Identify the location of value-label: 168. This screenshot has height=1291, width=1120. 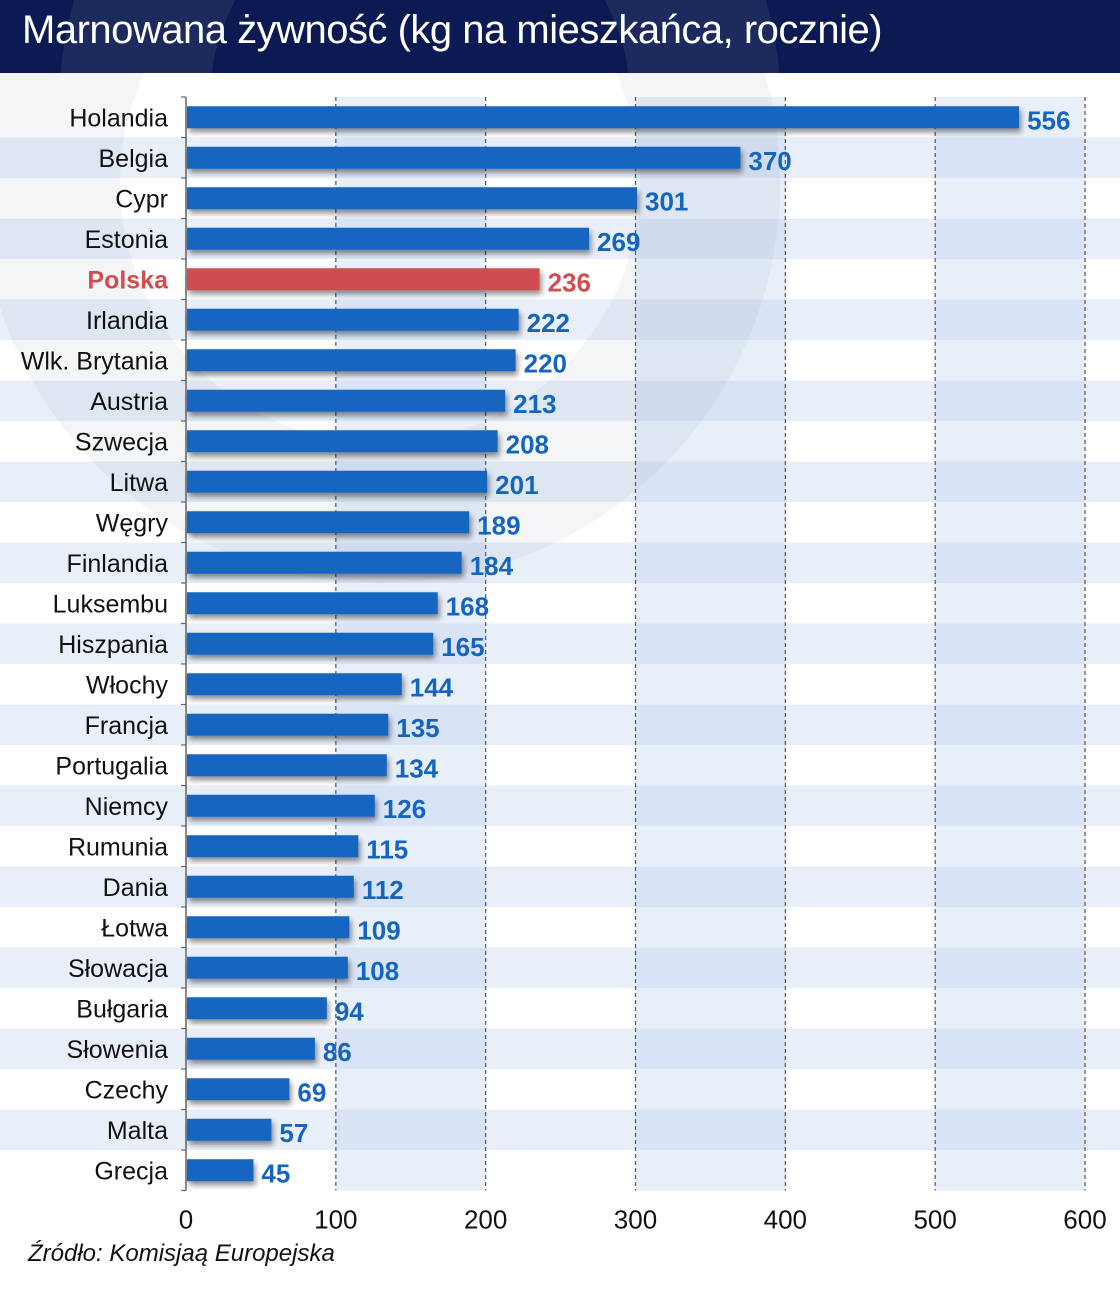
(467, 606).